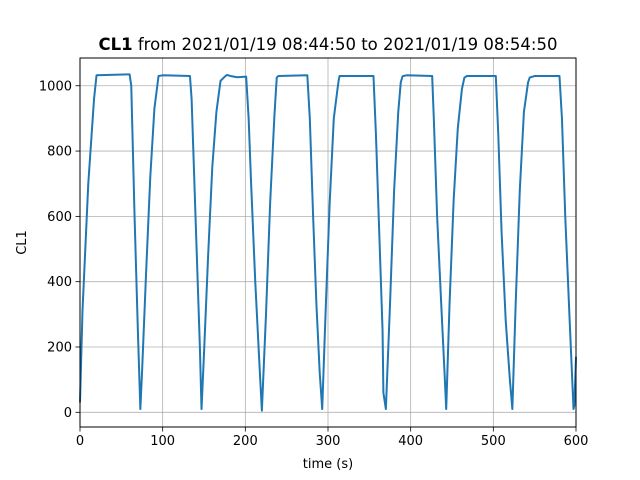 This screenshot has width=640, height=480. Describe the element at coordinates (55, 86) in the screenshot. I see `y-tick-label: 1000` at that location.